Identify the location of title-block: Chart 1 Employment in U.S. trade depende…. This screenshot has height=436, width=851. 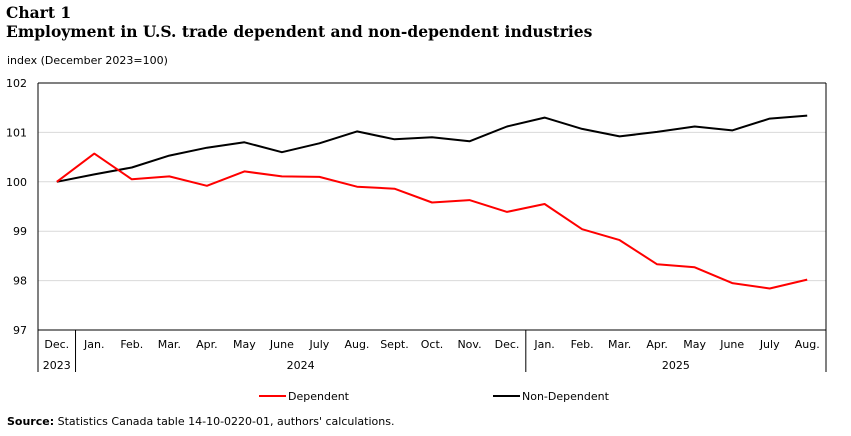
(299, 22).